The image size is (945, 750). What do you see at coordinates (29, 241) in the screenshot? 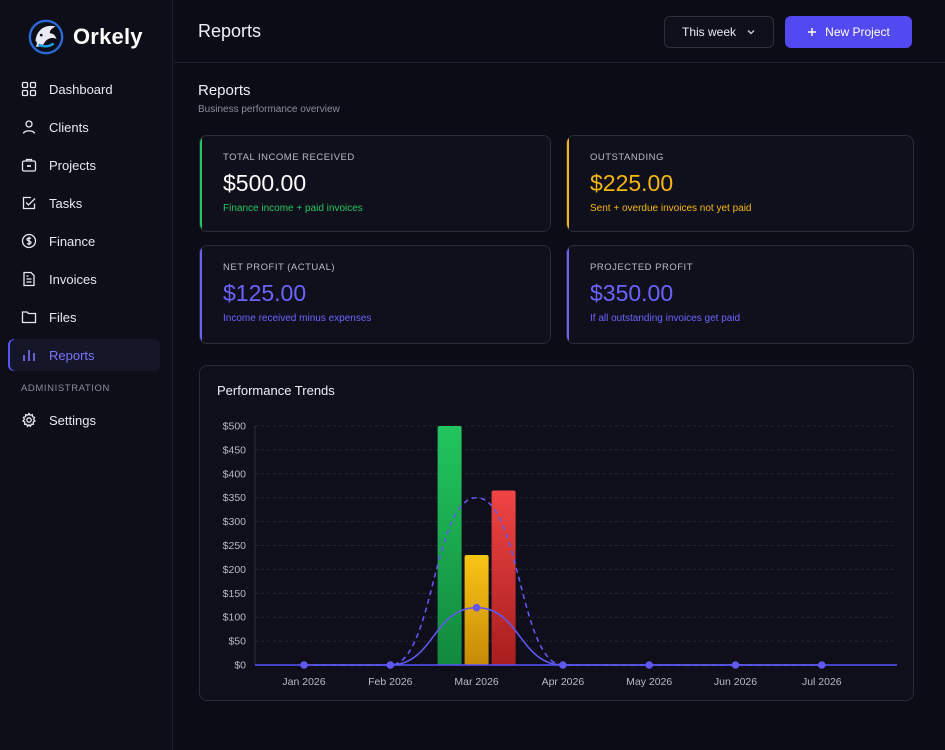
I see `dollar-icon` at bounding box center [29, 241].